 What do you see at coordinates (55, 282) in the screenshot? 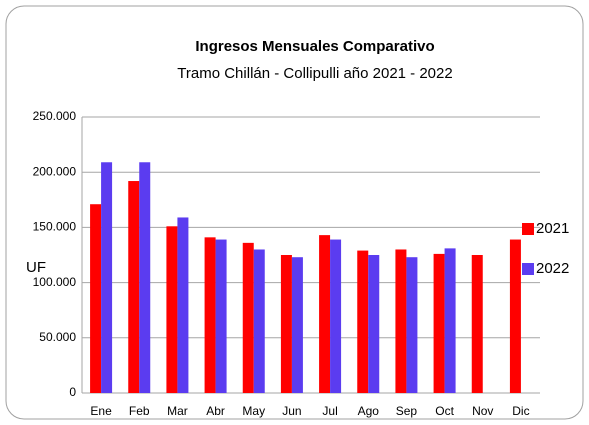
I see `y-tick-label: 100.000` at bounding box center [55, 282].